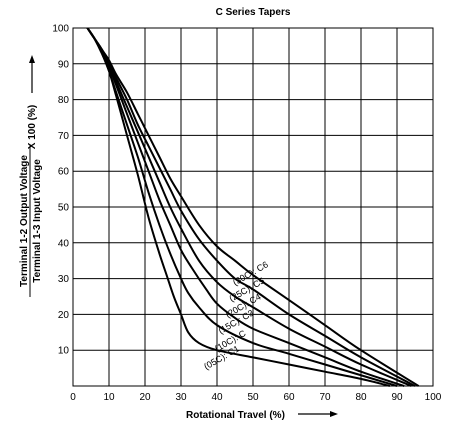 The width and height of the screenshot is (463, 436). What do you see at coordinates (24, 221) in the screenshot?
I see `y-axis-numerator: Terminal 1-2 Output Voltage` at bounding box center [24, 221].